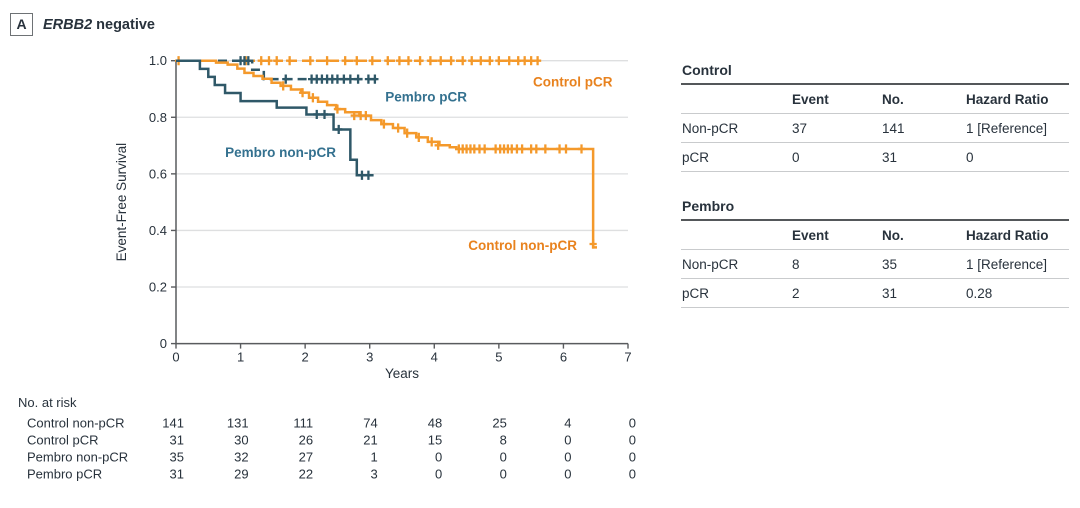  What do you see at coordinates (63, 440) in the screenshot?
I see `at-risk-row-label: Control pCR` at bounding box center [63, 440].